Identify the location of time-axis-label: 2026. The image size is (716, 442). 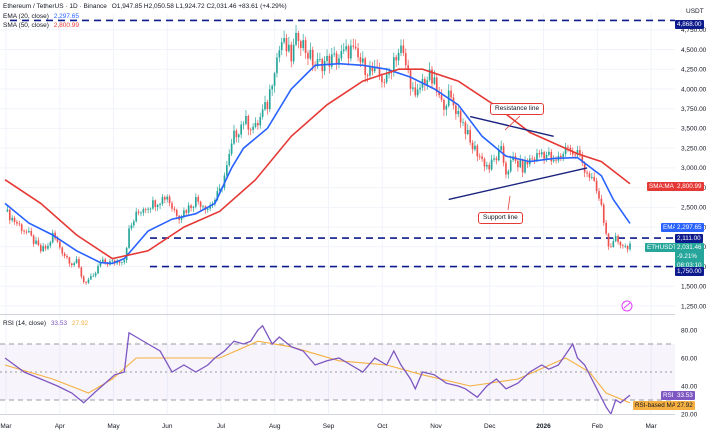
(543, 426).